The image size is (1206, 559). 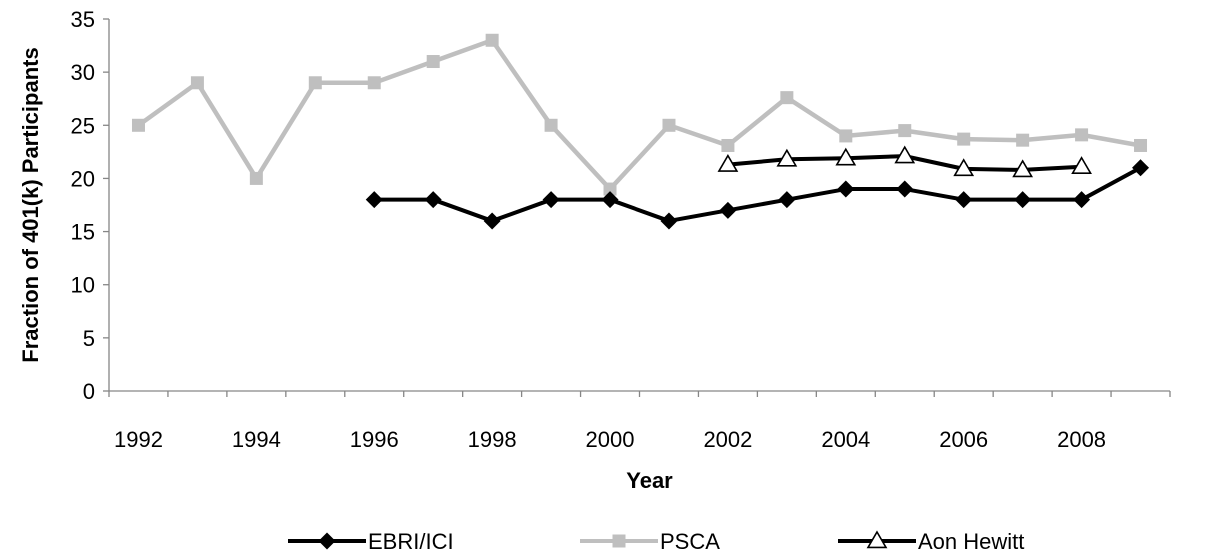 What do you see at coordinates (83, 232) in the screenshot?
I see `y-tick-label: 15` at bounding box center [83, 232].